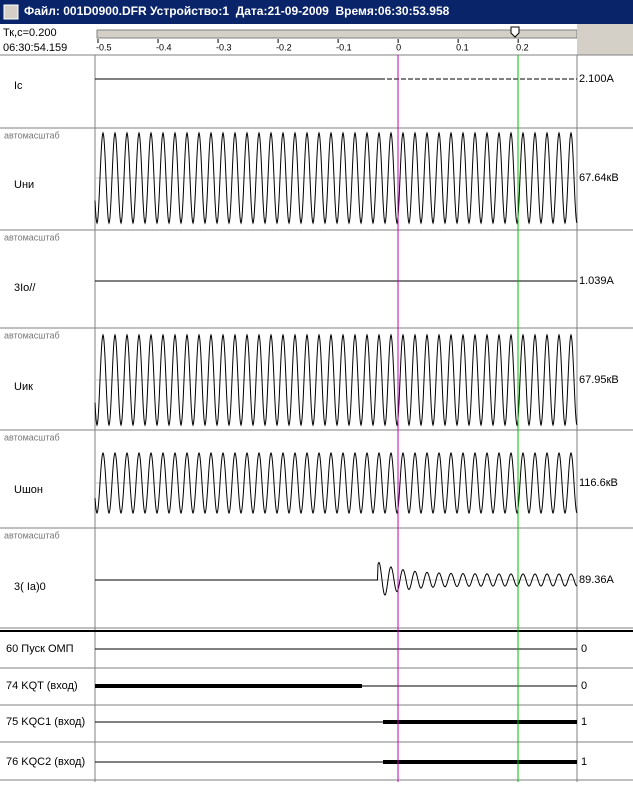 The width and height of the screenshot is (633, 787). I want to click on tick-label: 0.1, so click(462, 47).